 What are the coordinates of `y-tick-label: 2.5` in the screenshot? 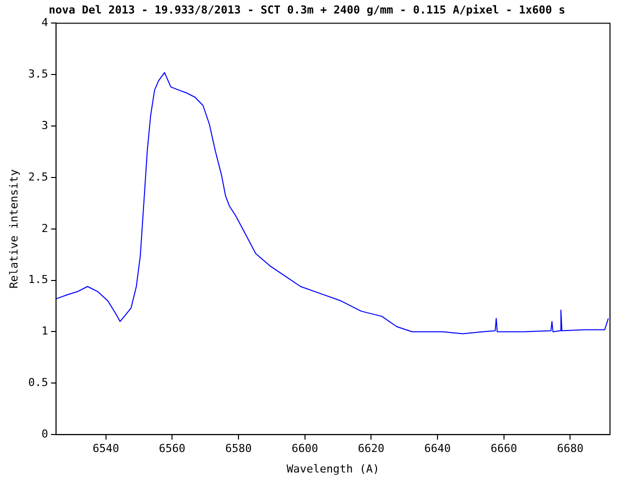 It's located at (38, 177).